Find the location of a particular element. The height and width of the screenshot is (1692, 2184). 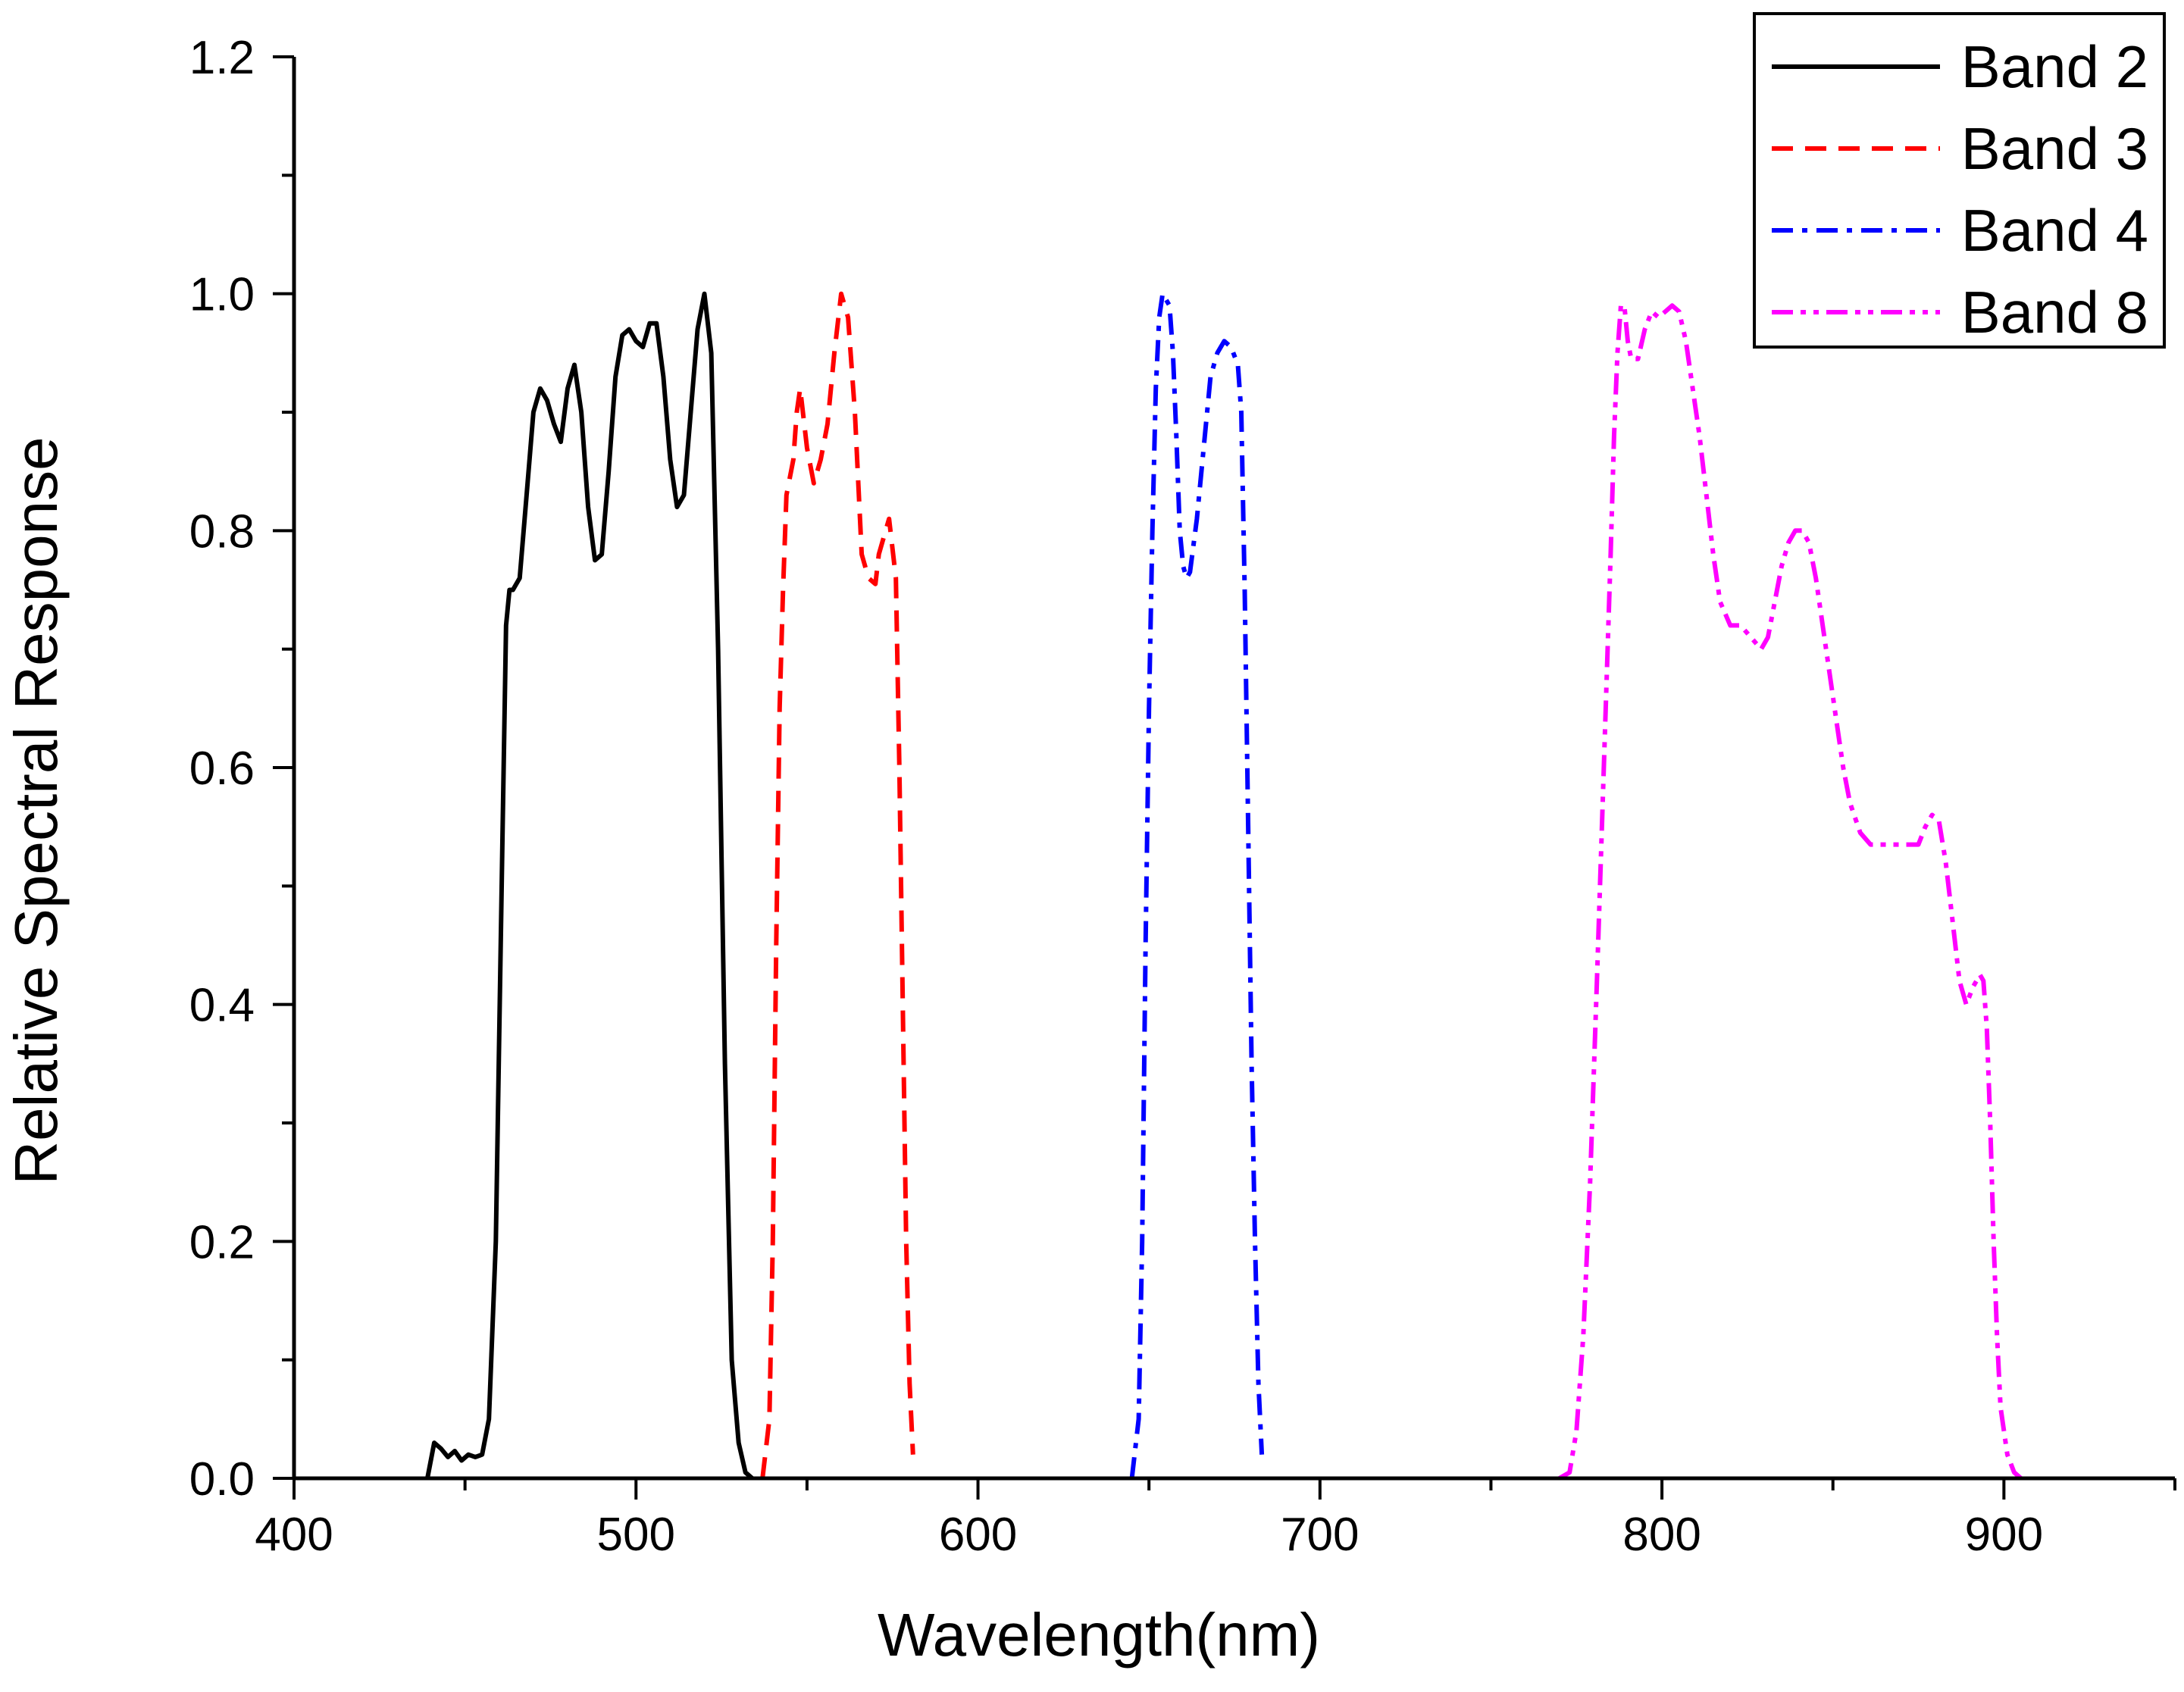

legend-entries: Band 2 Band 3 Band 4 Band 8 is located at coordinates (1960, 189).